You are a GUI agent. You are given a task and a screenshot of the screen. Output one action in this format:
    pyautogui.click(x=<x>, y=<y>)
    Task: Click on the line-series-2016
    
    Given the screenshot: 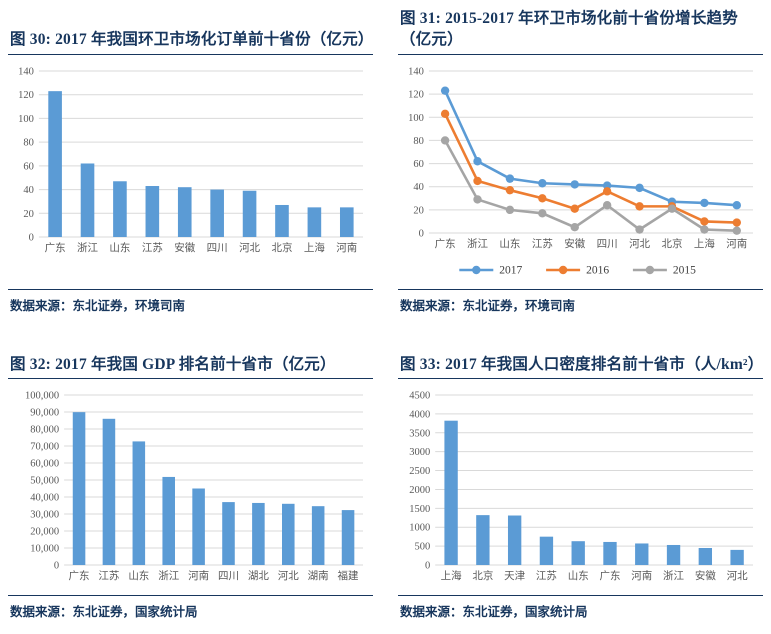 What is the action you would take?
    pyautogui.click(x=590, y=168)
    